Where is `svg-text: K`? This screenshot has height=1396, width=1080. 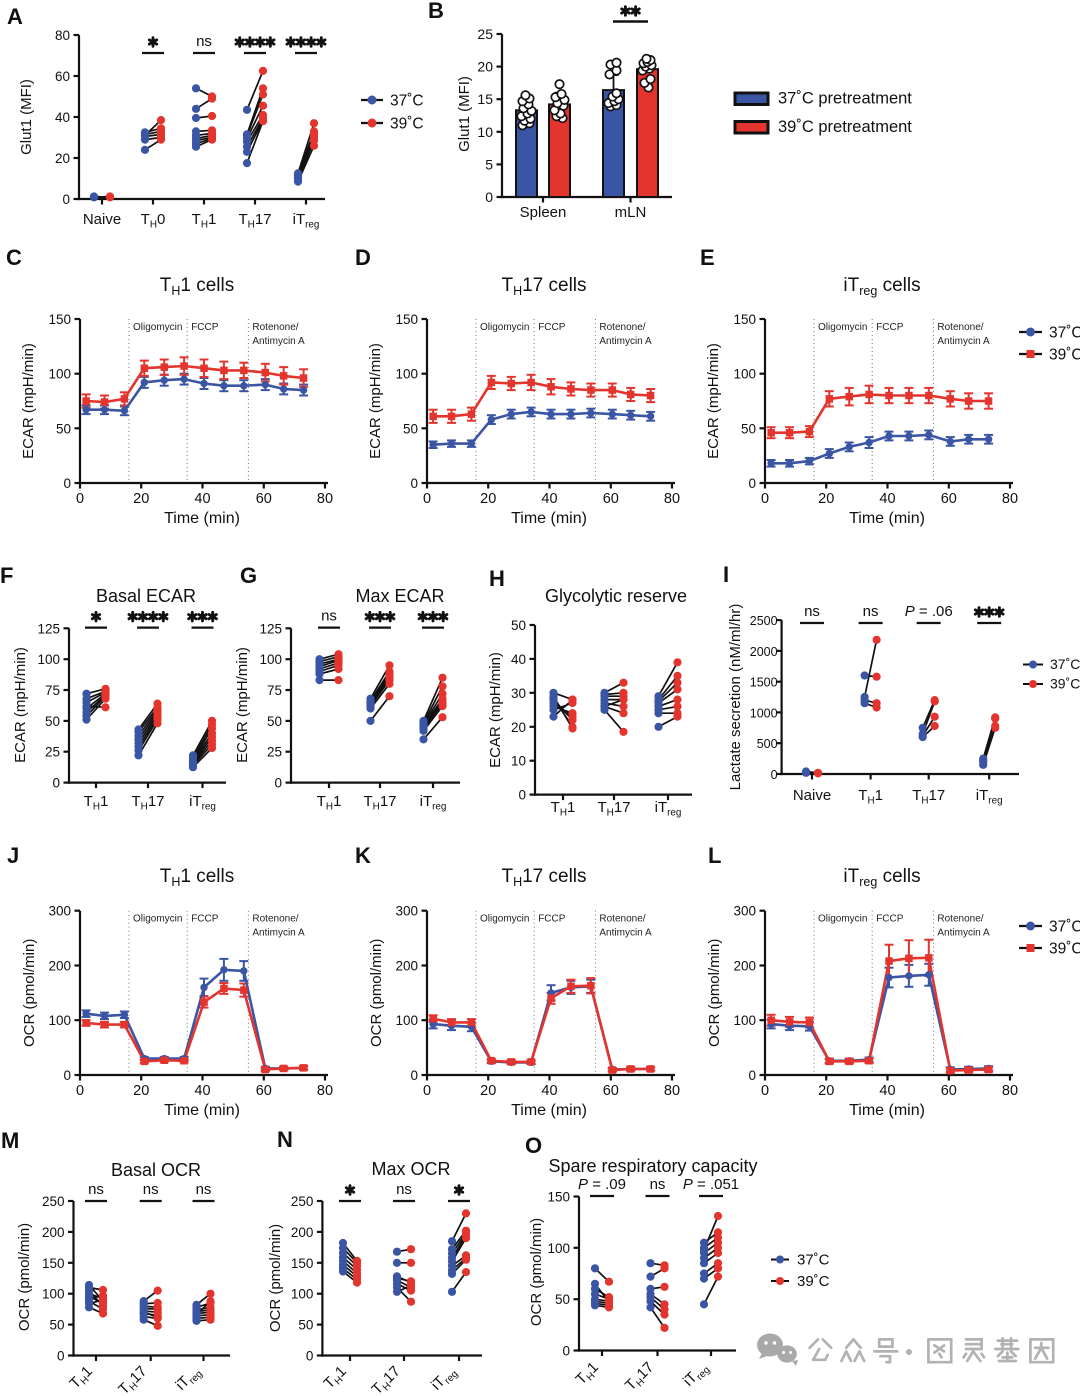
svg-text: K is located at coordinates (363, 855).